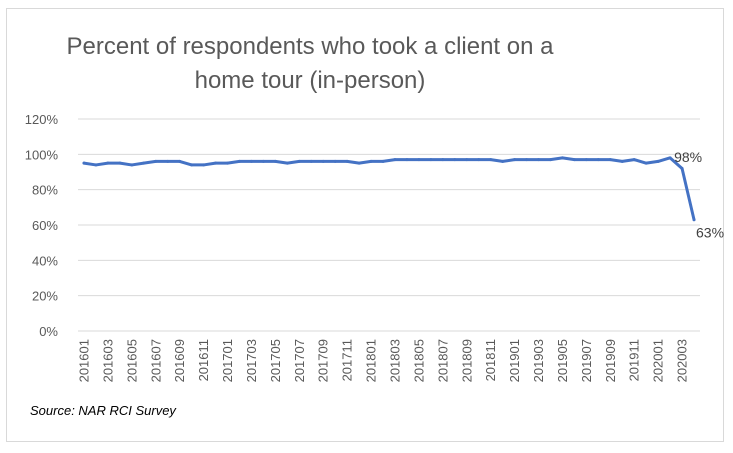  What do you see at coordinates (418, 360) in the screenshot?
I see `x-tick-label: 201805` at bounding box center [418, 360].